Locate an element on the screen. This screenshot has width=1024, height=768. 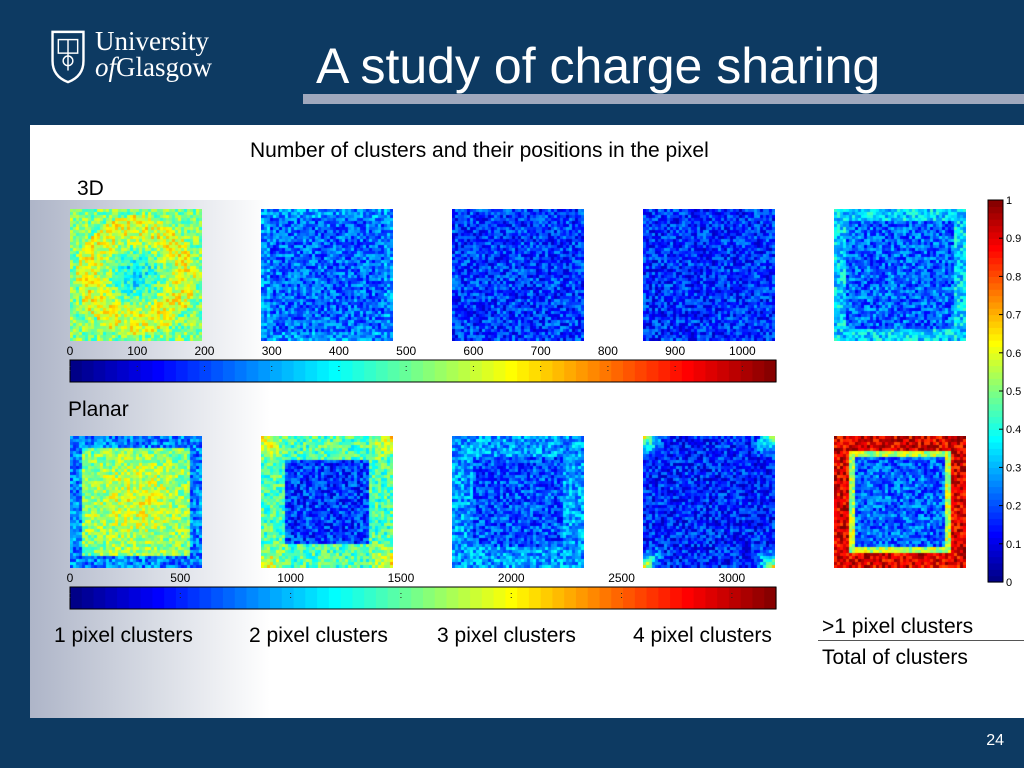
colorbar-3d-tick-label: 600 is located at coordinates (473, 351).